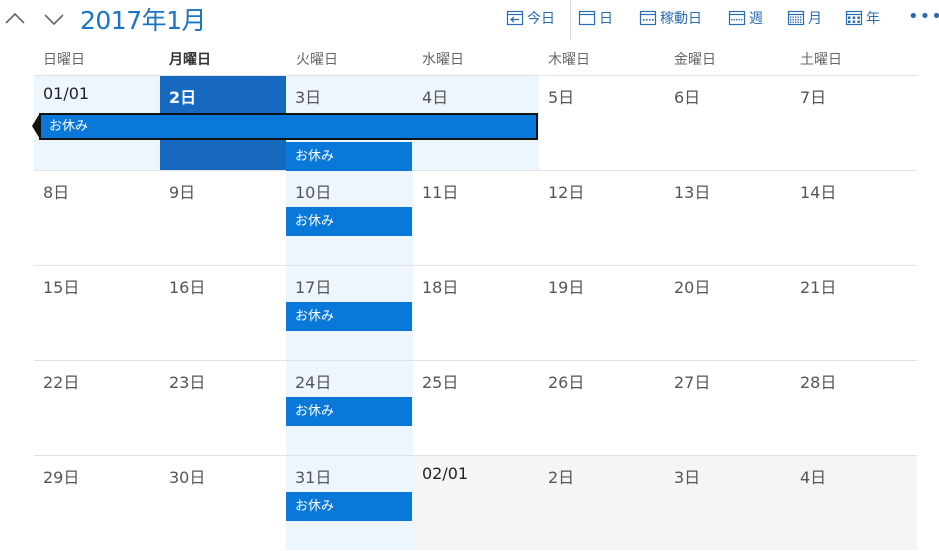 This screenshot has width=939, height=551. Describe the element at coordinates (854, 123) in the screenshot. I see `day-cell: 7日` at that location.